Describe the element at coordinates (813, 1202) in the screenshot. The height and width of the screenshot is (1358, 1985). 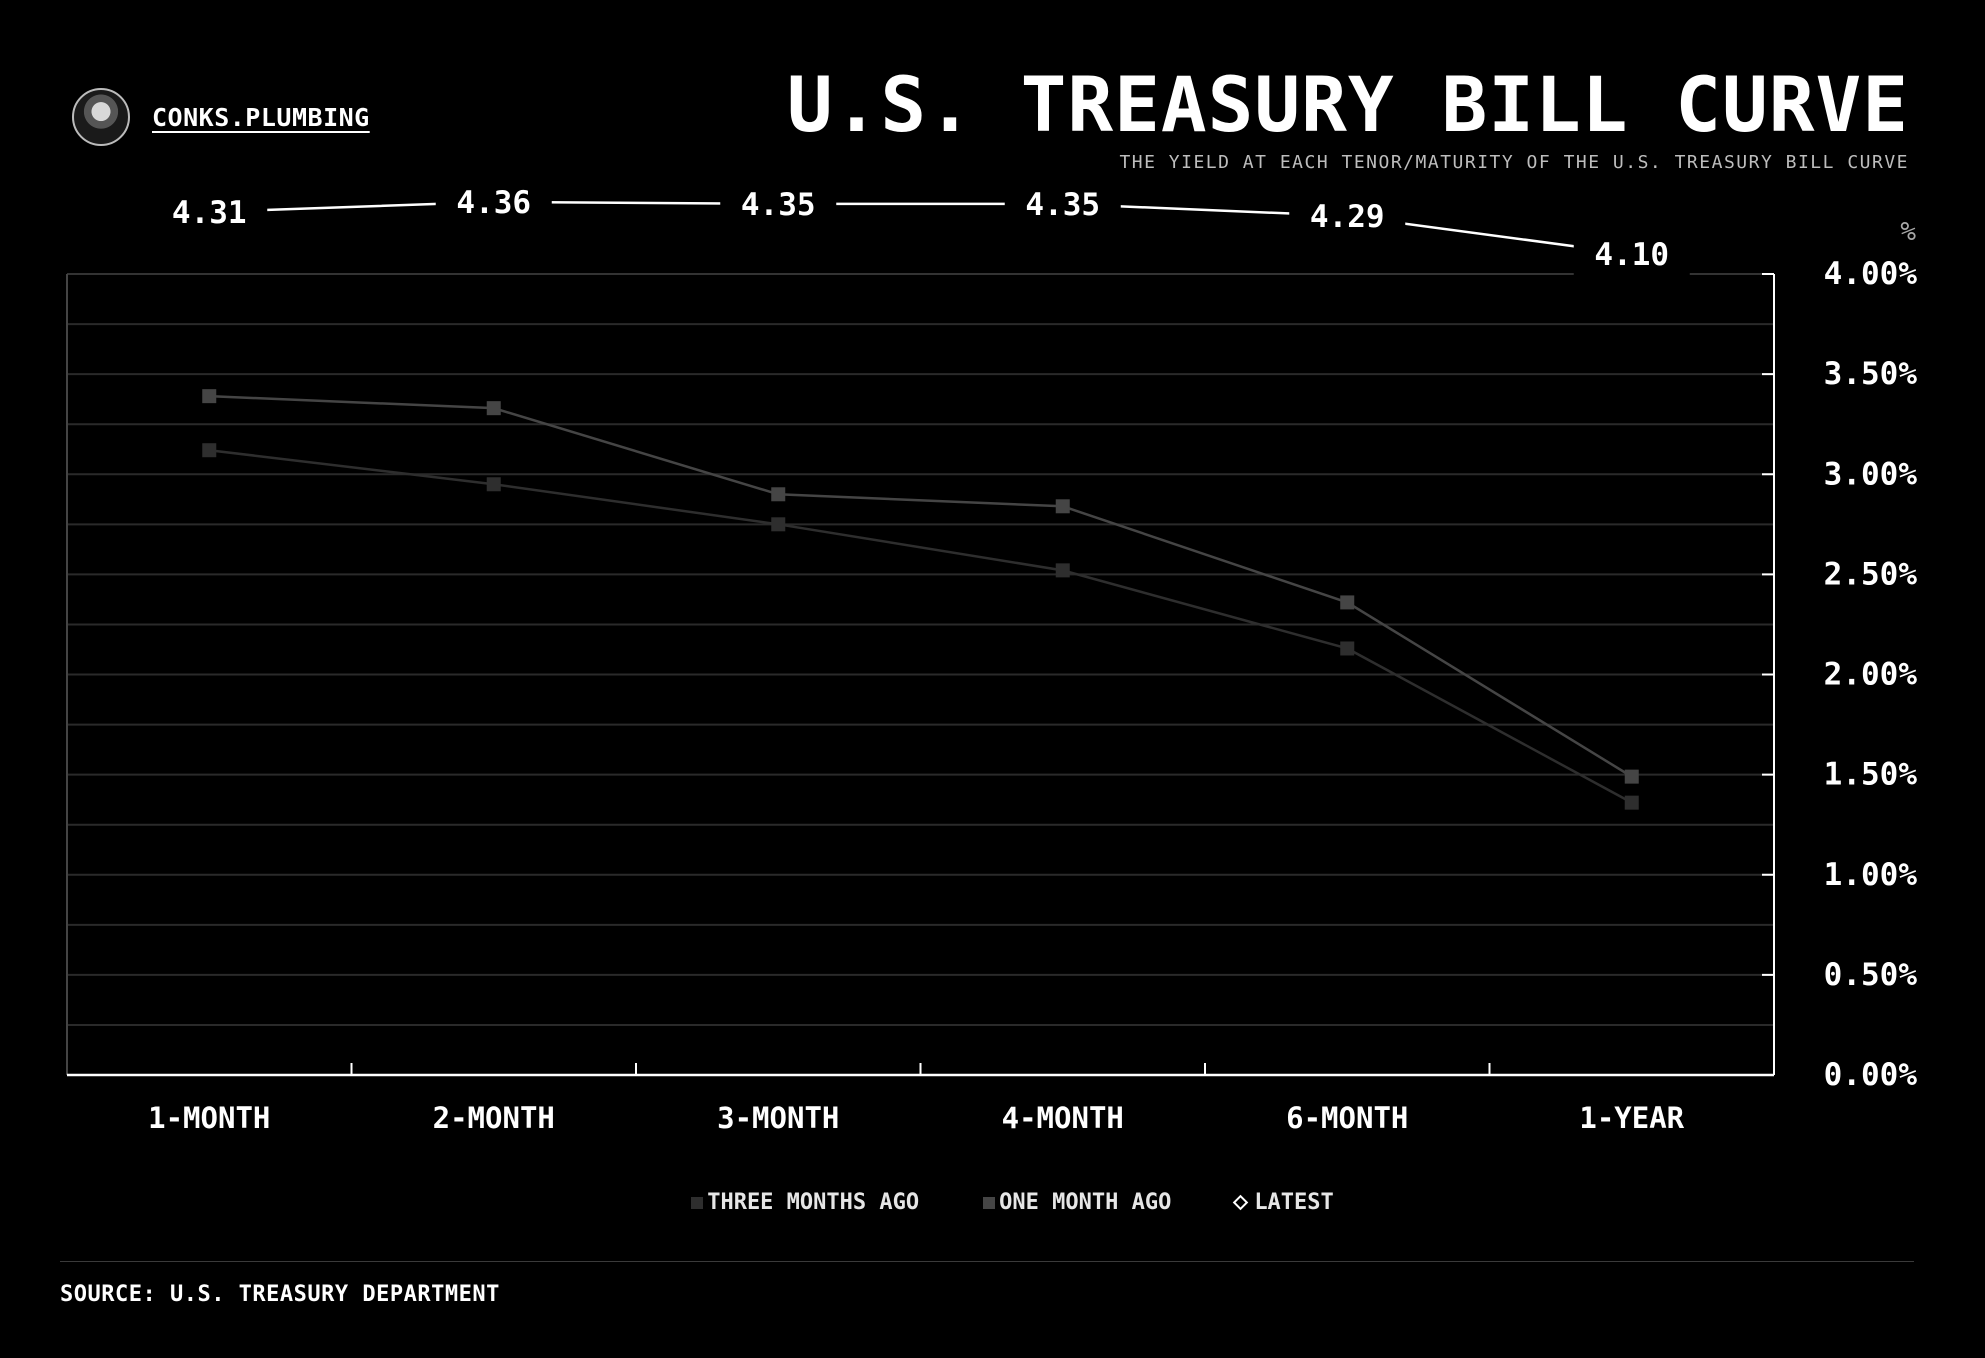
I see `legend-label: THREE MONTHS AGO` at that location.